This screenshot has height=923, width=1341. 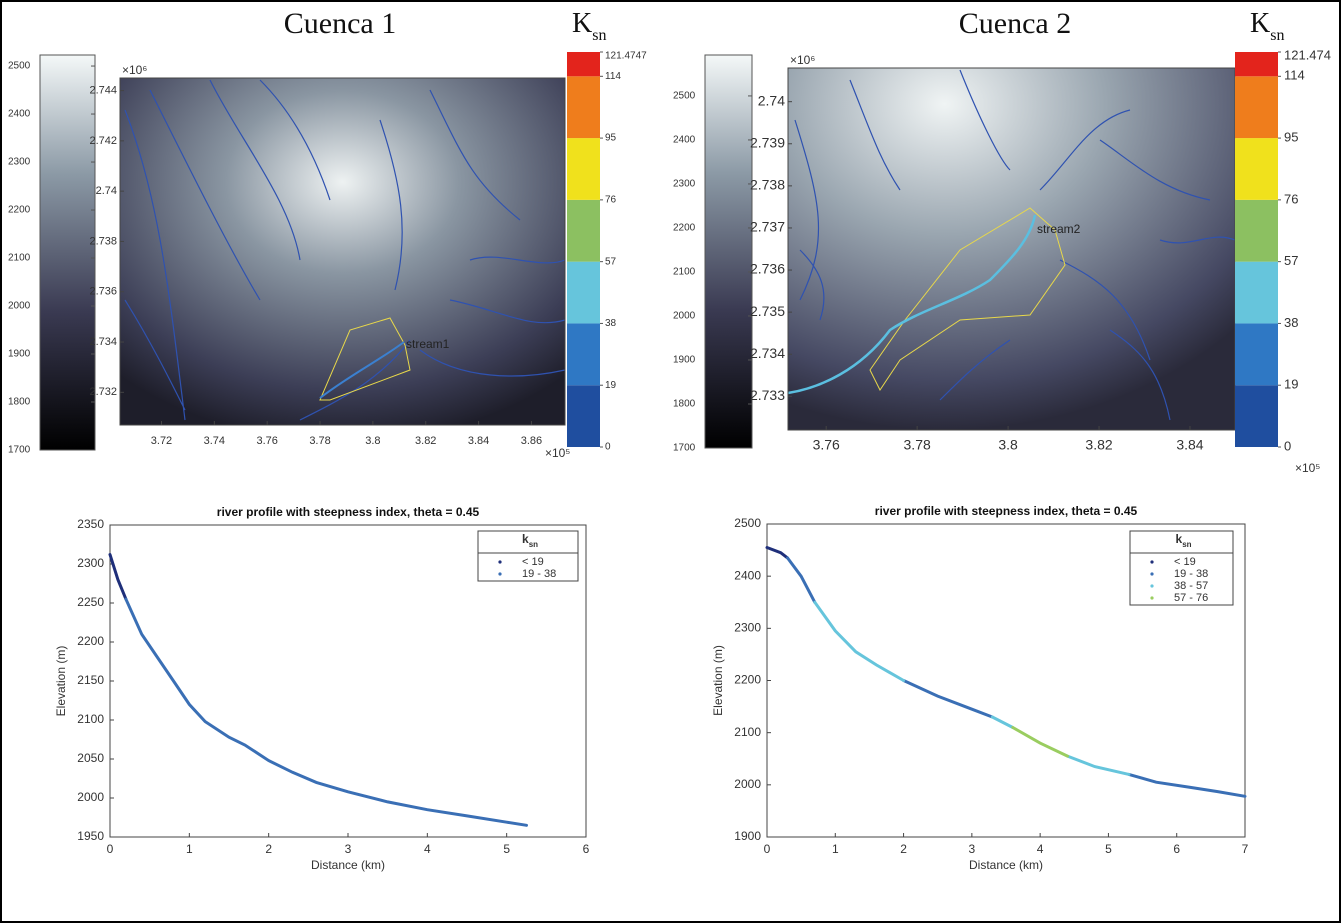 I want to click on y-tick-label: 2.737, so click(x=767, y=227).